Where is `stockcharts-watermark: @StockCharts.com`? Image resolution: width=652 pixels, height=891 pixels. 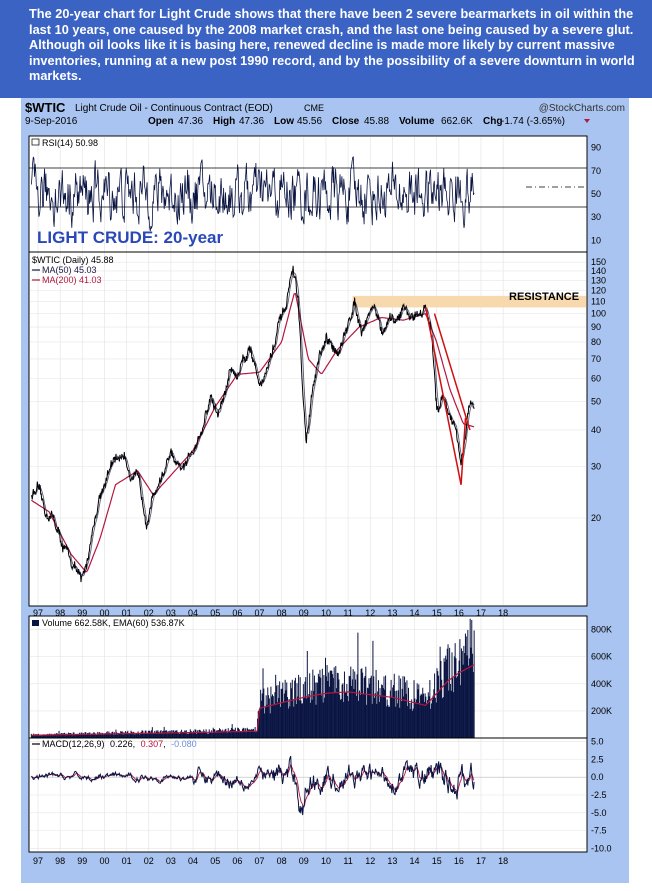 stockcharts-watermark: @StockCharts.com is located at coordinates (582, 108).